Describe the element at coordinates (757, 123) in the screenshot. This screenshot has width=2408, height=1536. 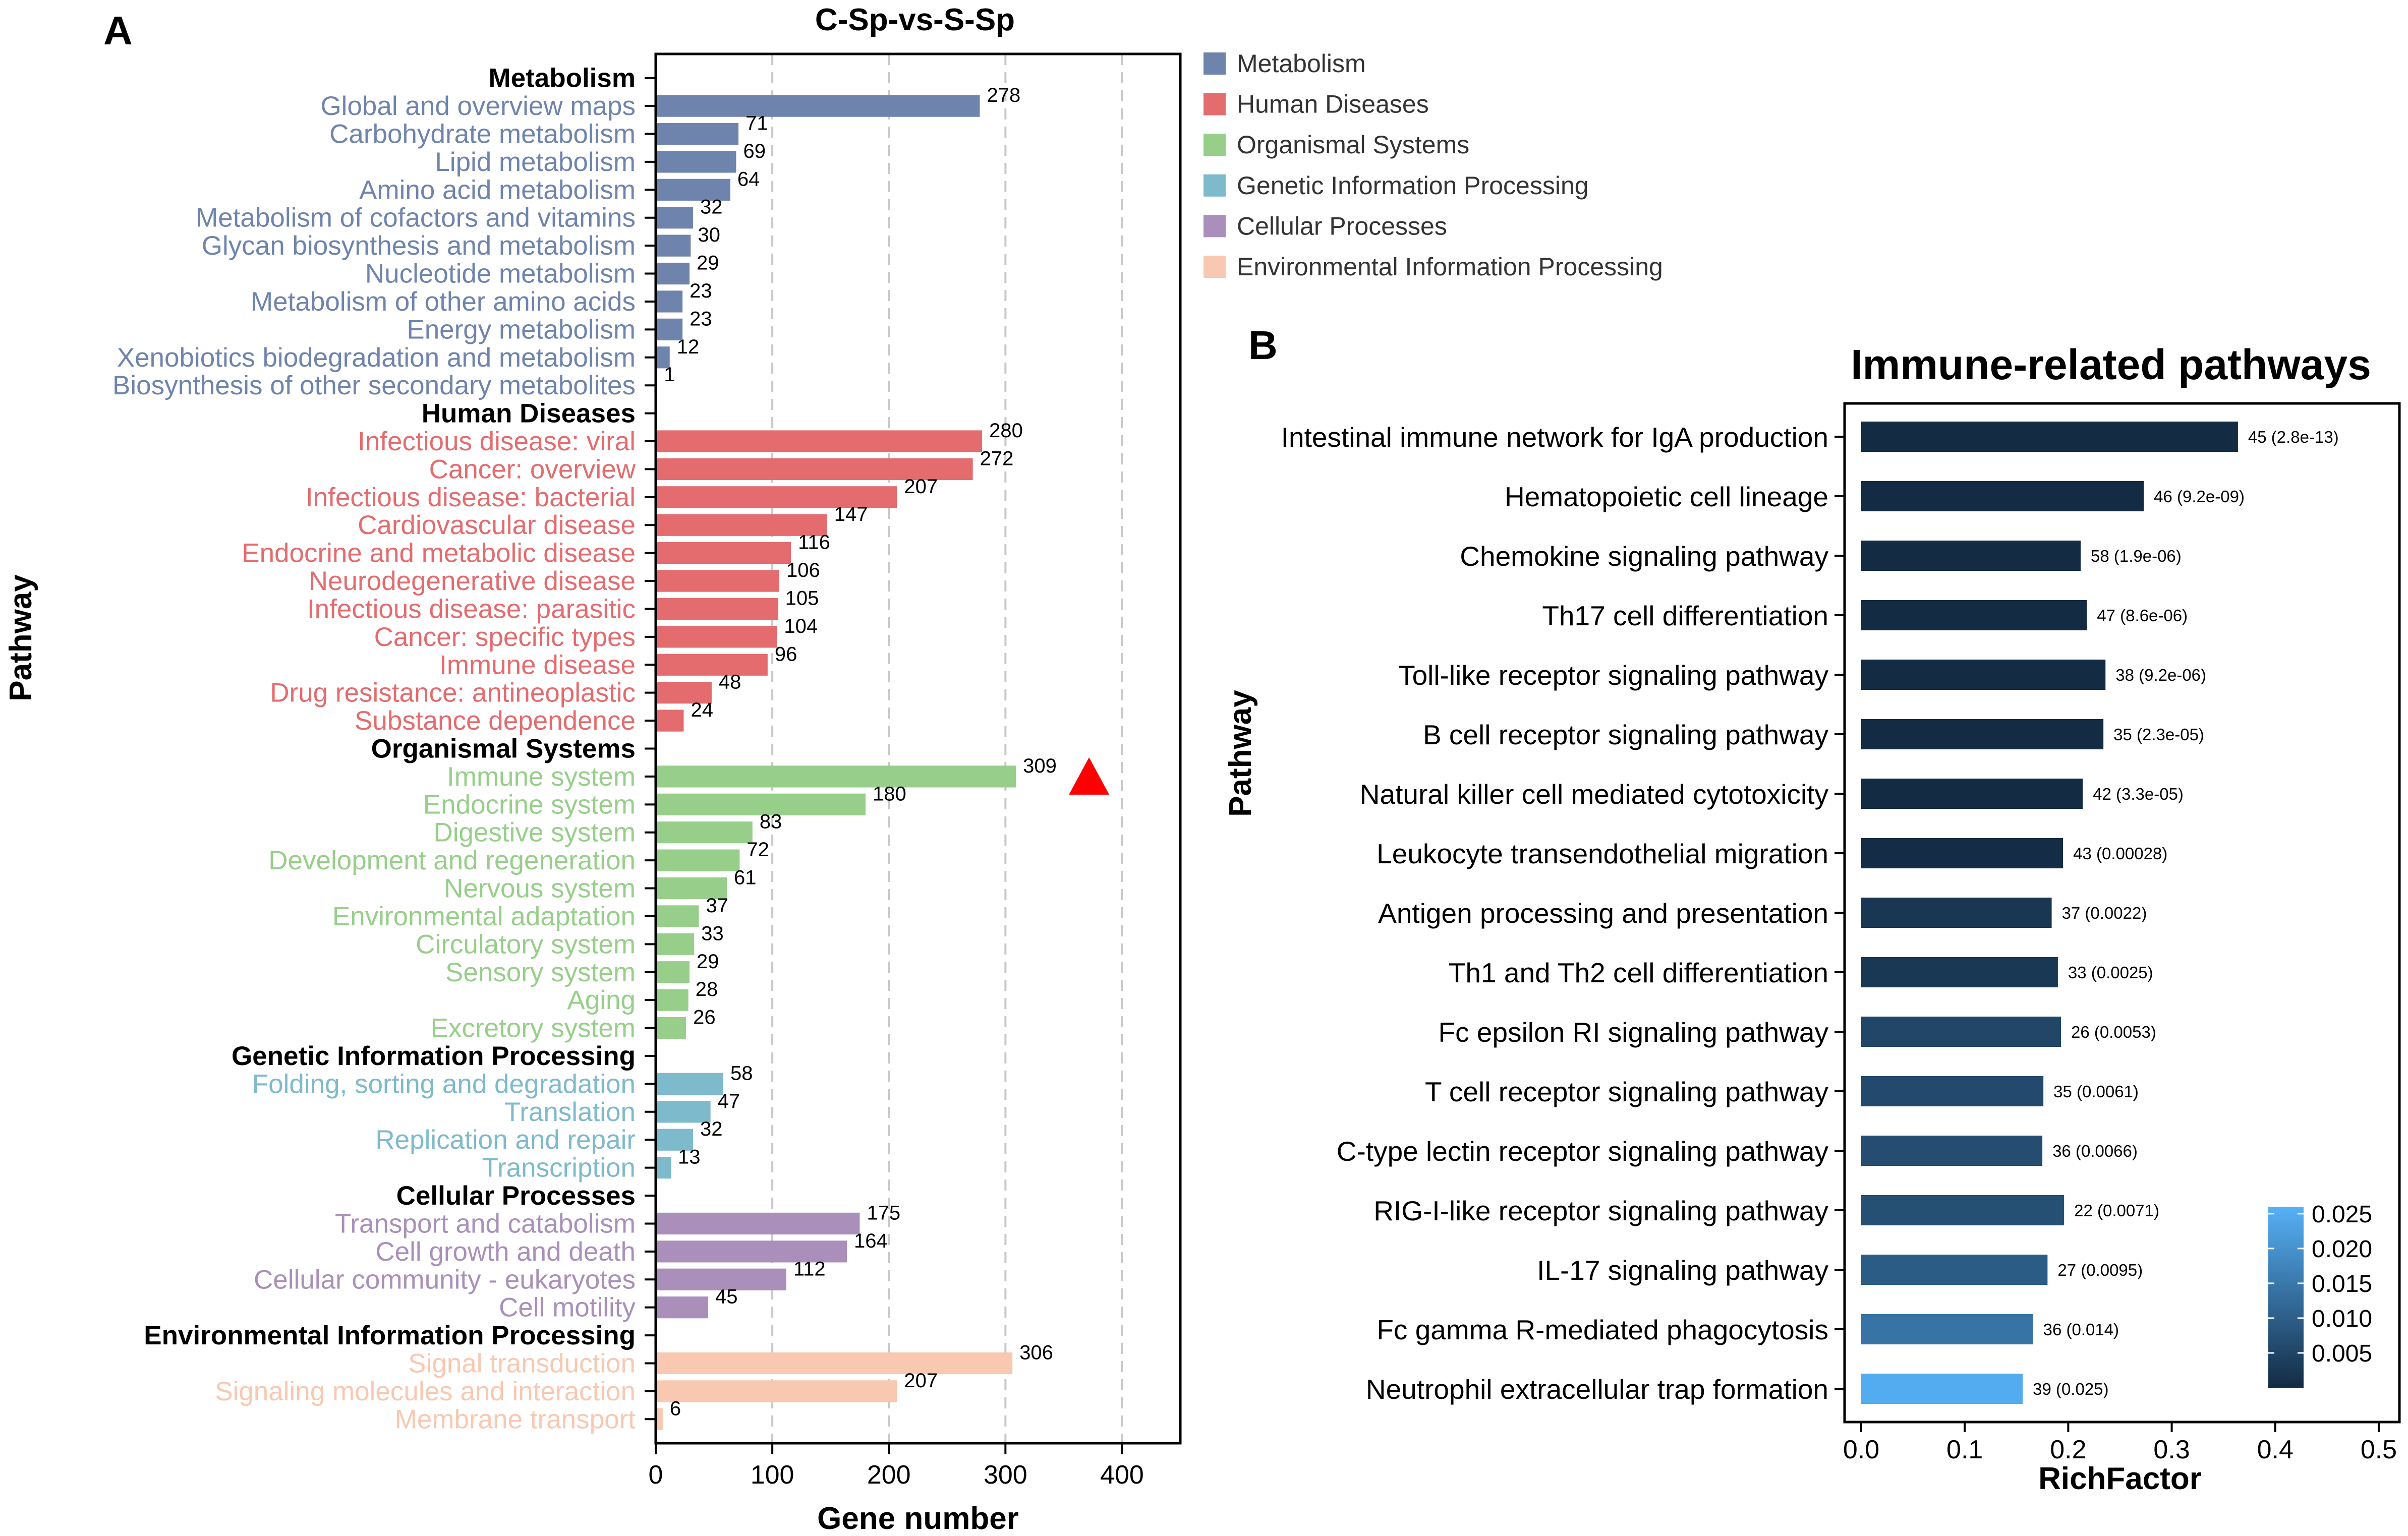
I see `data-label: 71` at that location.